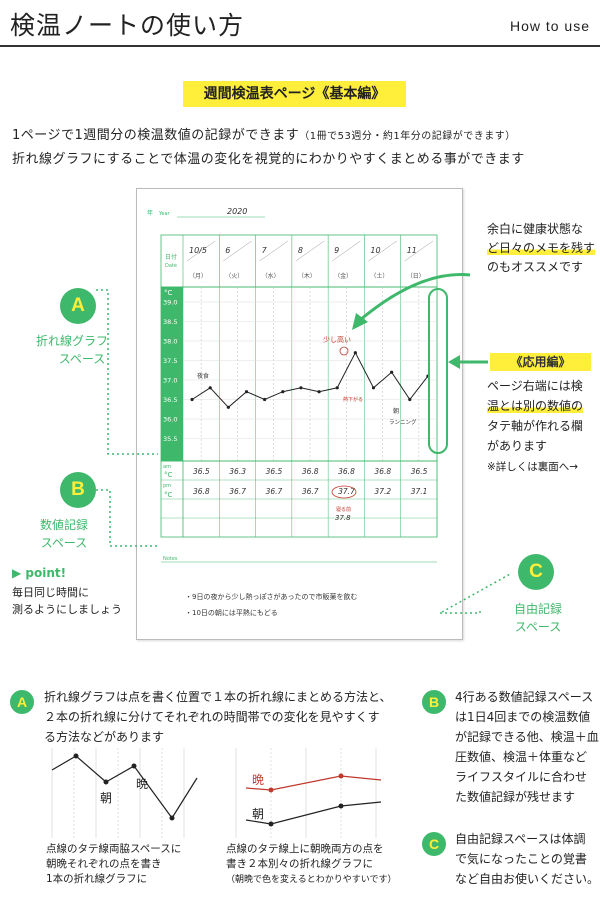 The height and width of the screenshot is (900, 600). What do you see at coordinates (106, 798) in the screenshot?
I see `fig1-asa: 朝` at bounding box center [106, 798].